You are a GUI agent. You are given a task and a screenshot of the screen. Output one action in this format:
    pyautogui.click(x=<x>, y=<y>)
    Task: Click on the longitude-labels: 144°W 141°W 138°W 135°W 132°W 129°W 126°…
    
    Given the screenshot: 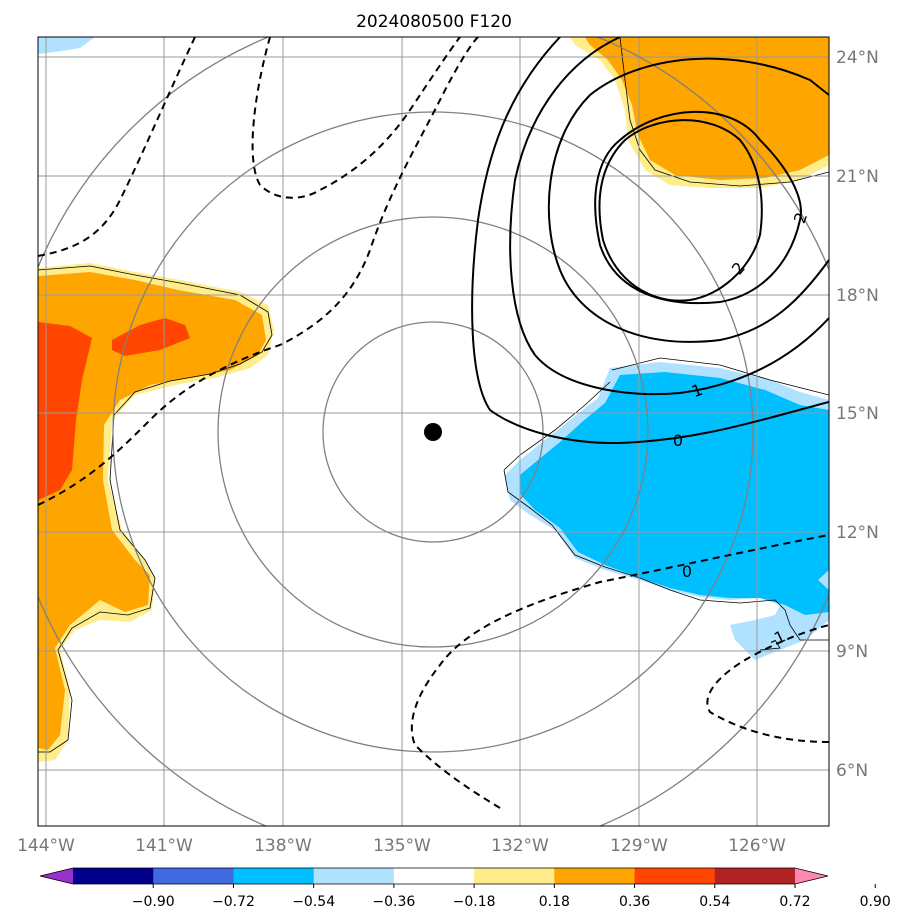 What is the action you would take?
    pyautogui.click(x=401, y=846)
    